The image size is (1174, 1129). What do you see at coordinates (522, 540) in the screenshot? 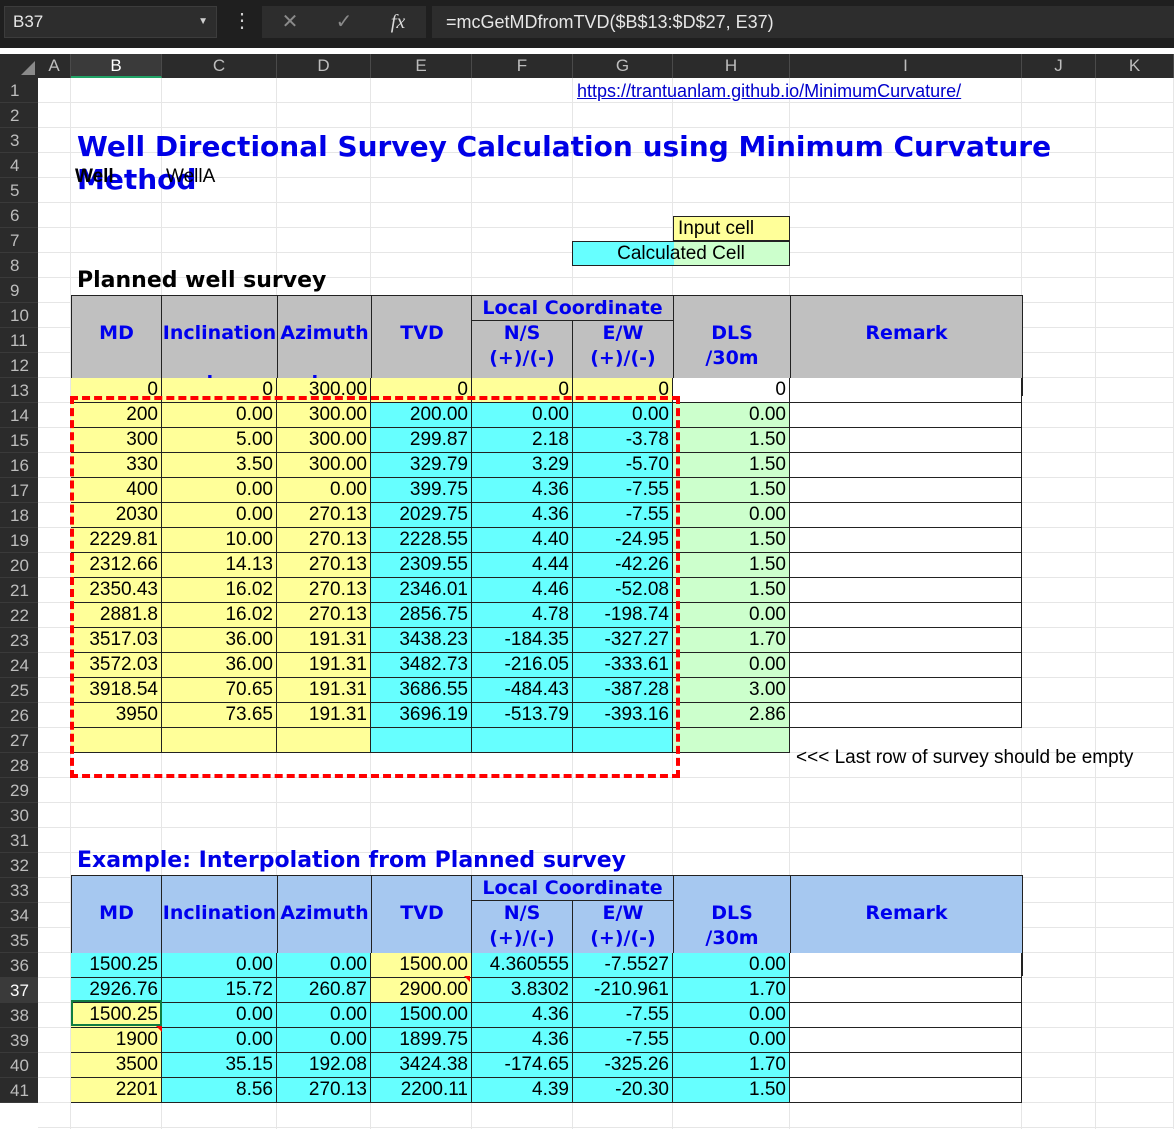
I see `ns-cell: 4.40` at bounding box center [522, 540].